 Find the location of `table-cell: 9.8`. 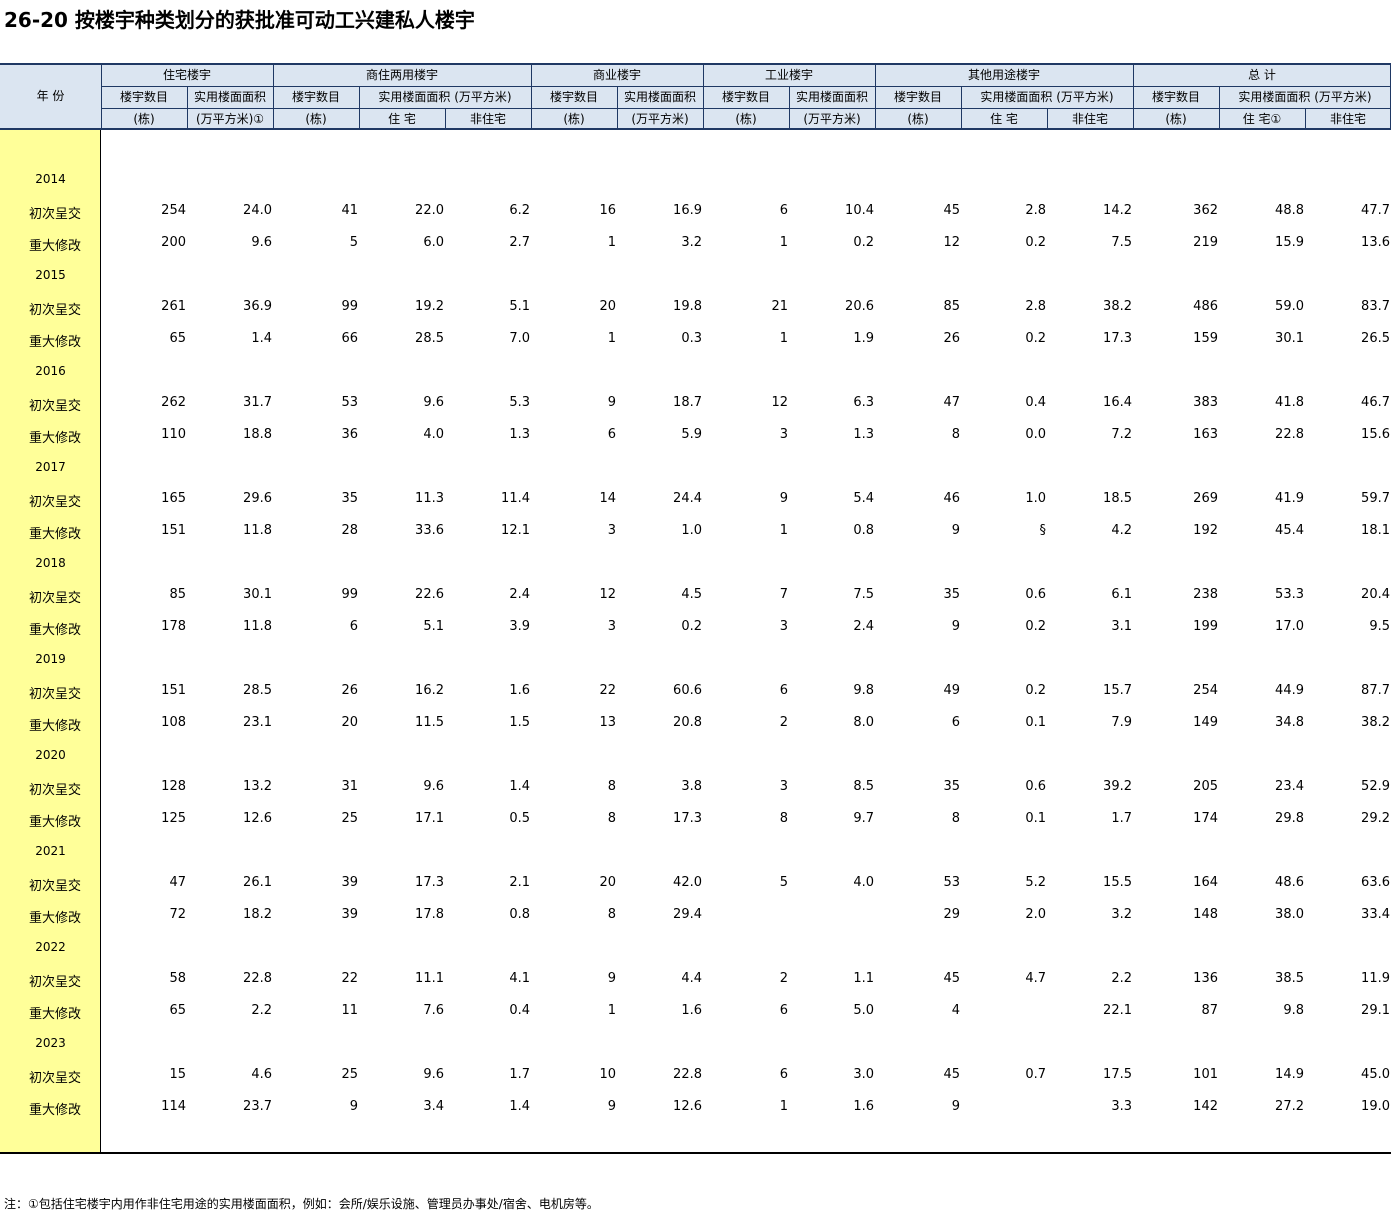

table-cell: 9.8 is located at coordinates (863, 690).